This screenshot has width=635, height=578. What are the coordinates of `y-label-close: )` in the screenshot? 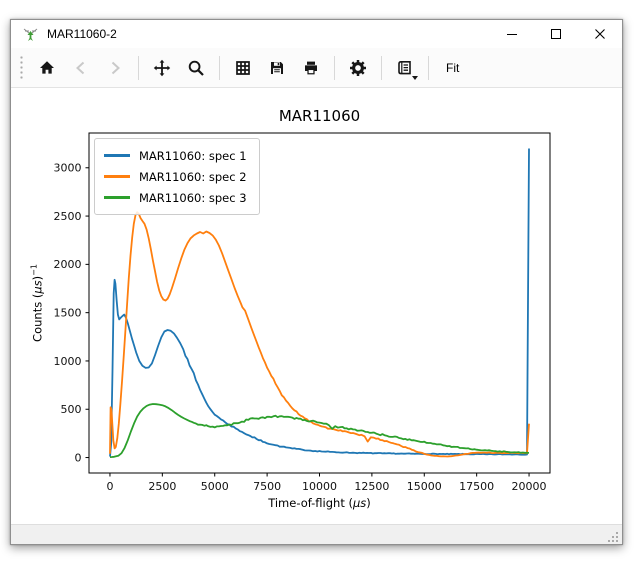 It's located at (37, 278).